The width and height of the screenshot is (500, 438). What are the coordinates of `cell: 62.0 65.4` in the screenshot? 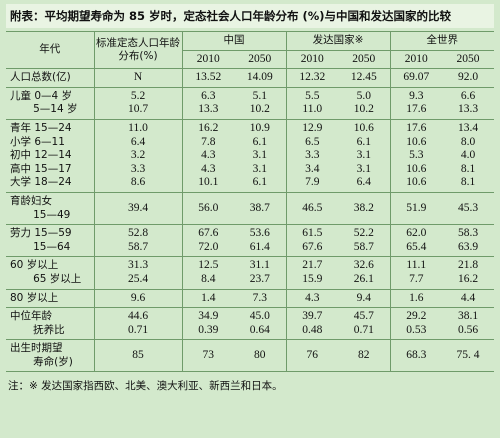 It's located at (415, 241).